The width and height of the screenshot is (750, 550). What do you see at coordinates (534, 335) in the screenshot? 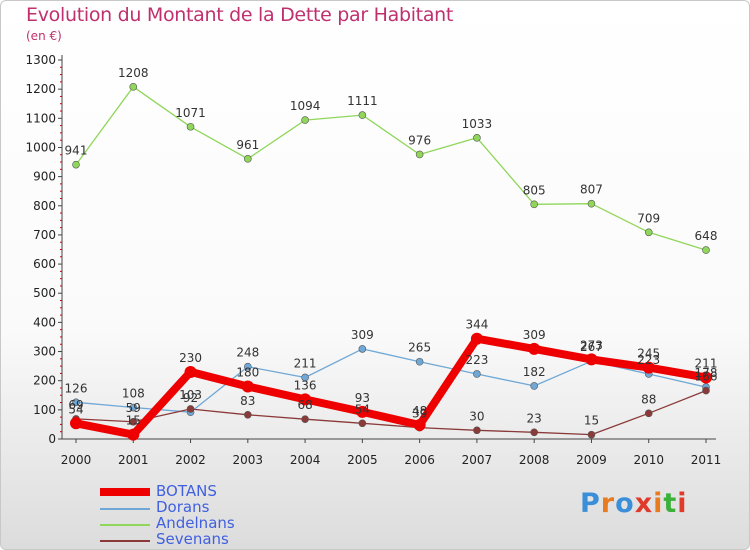
I see `data-label-botans: 309` at bounding box center [534, 335].